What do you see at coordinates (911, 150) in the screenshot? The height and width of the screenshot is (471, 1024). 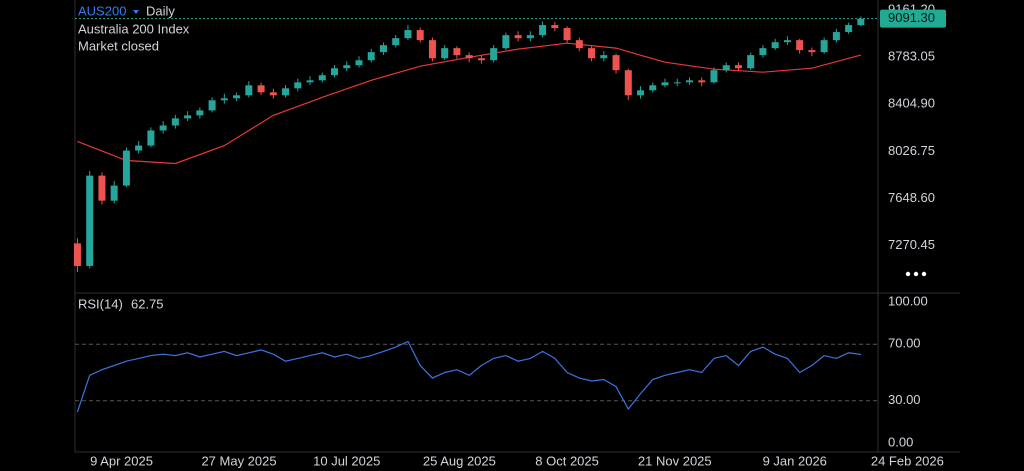 I see `price-tick-label: 8026.75` at bounding box center [911, 150].